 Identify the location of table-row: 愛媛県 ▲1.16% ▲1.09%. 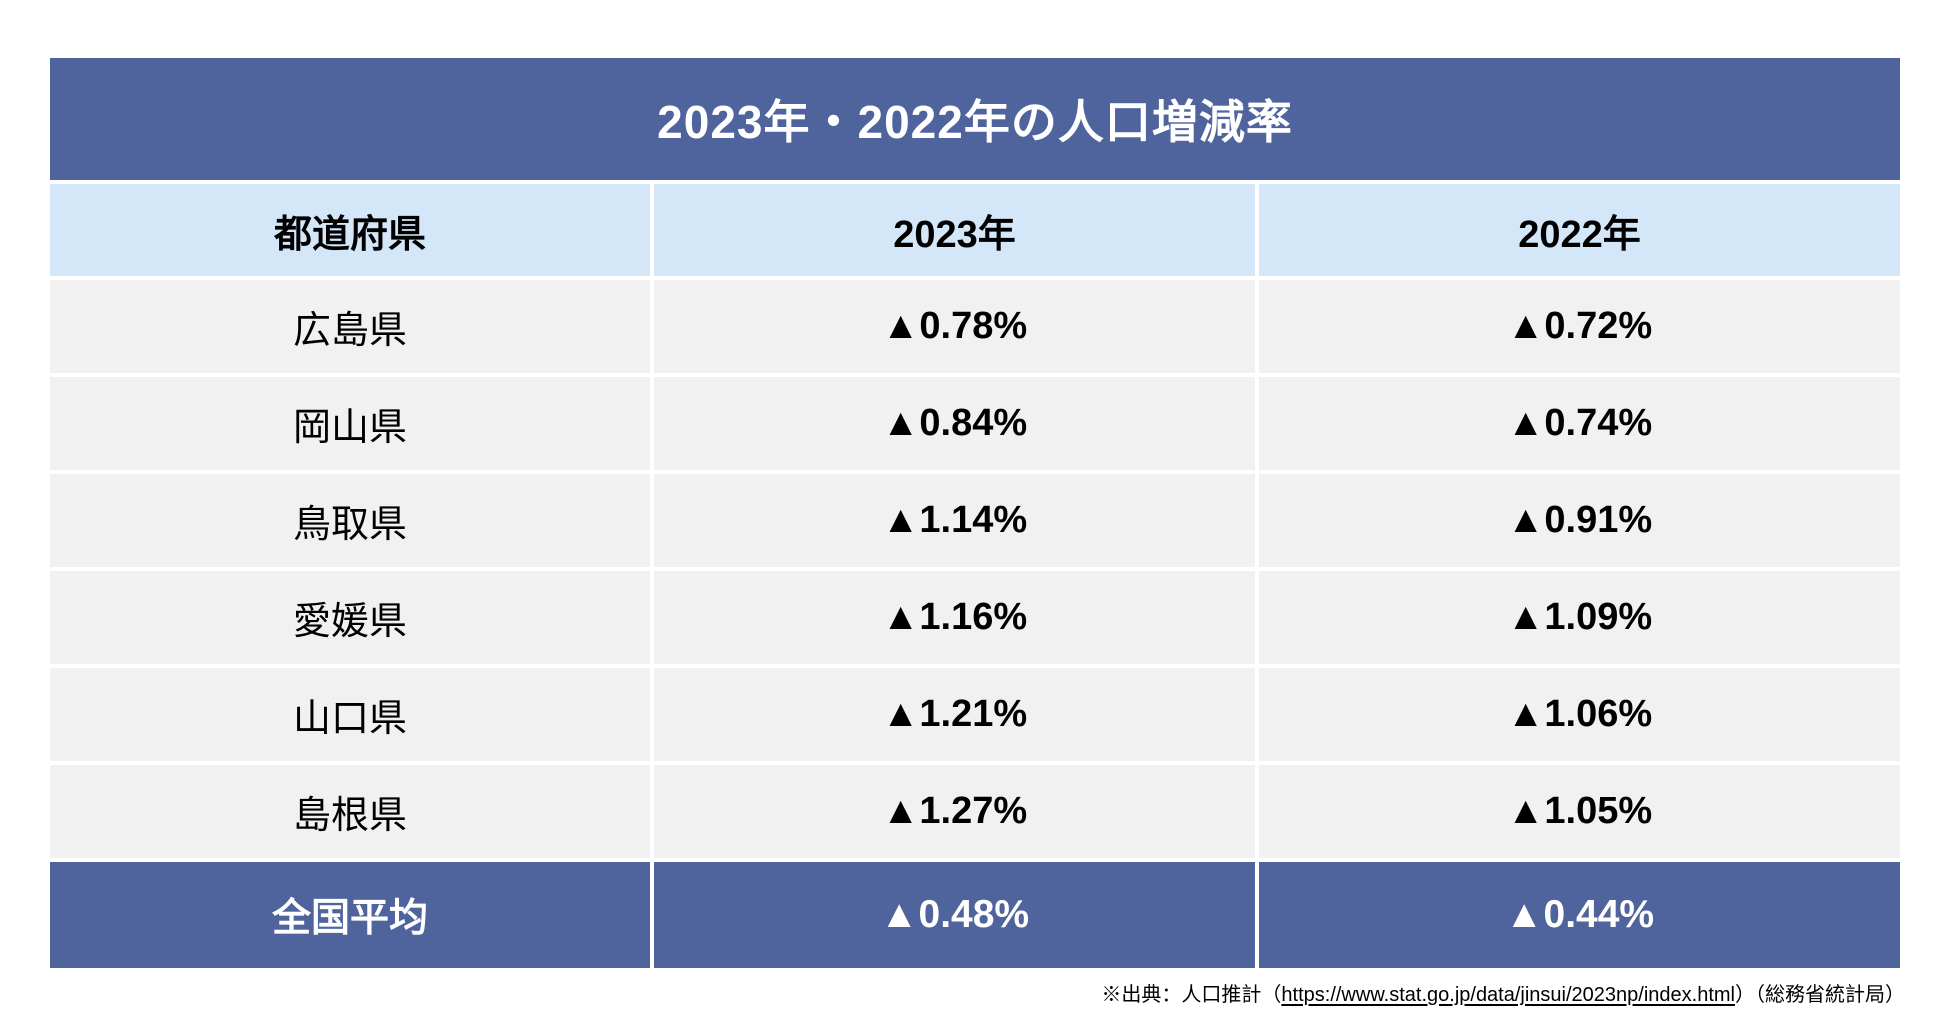
(975, 617).